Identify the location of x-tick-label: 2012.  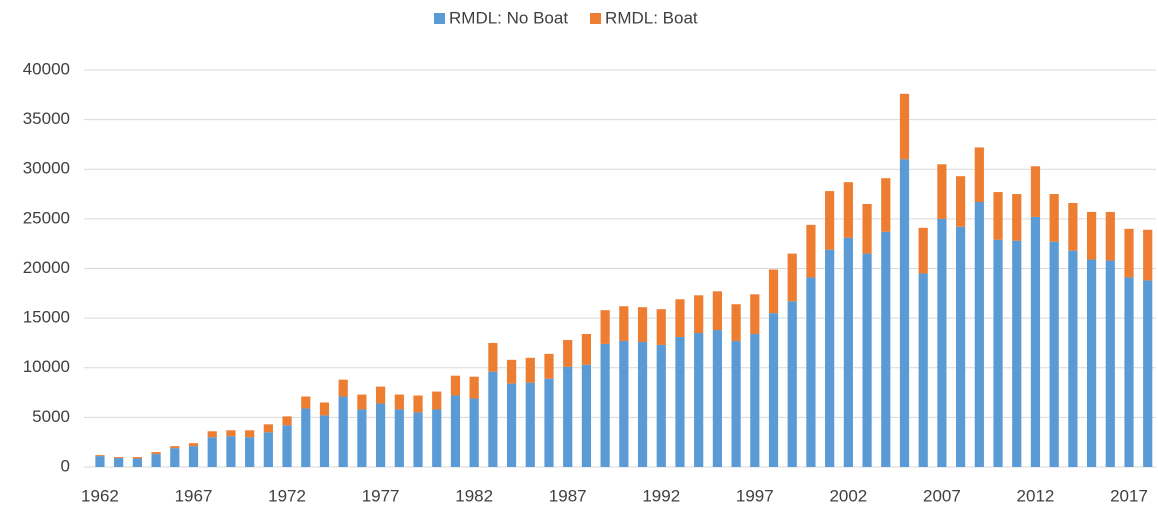
(1036, 495).